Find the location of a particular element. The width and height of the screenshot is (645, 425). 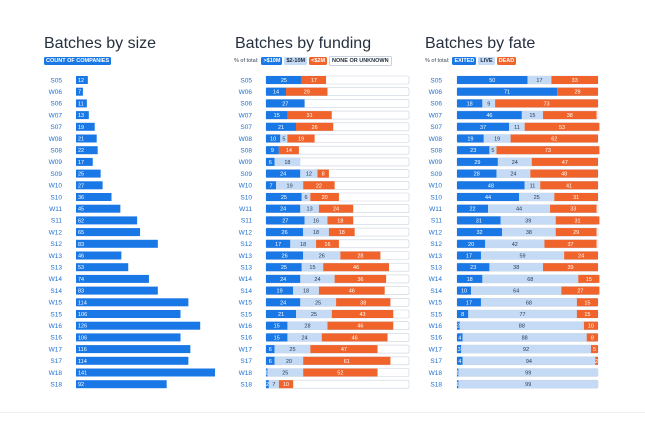

fate-row-label: W17 is located at coordinates (436, 349).